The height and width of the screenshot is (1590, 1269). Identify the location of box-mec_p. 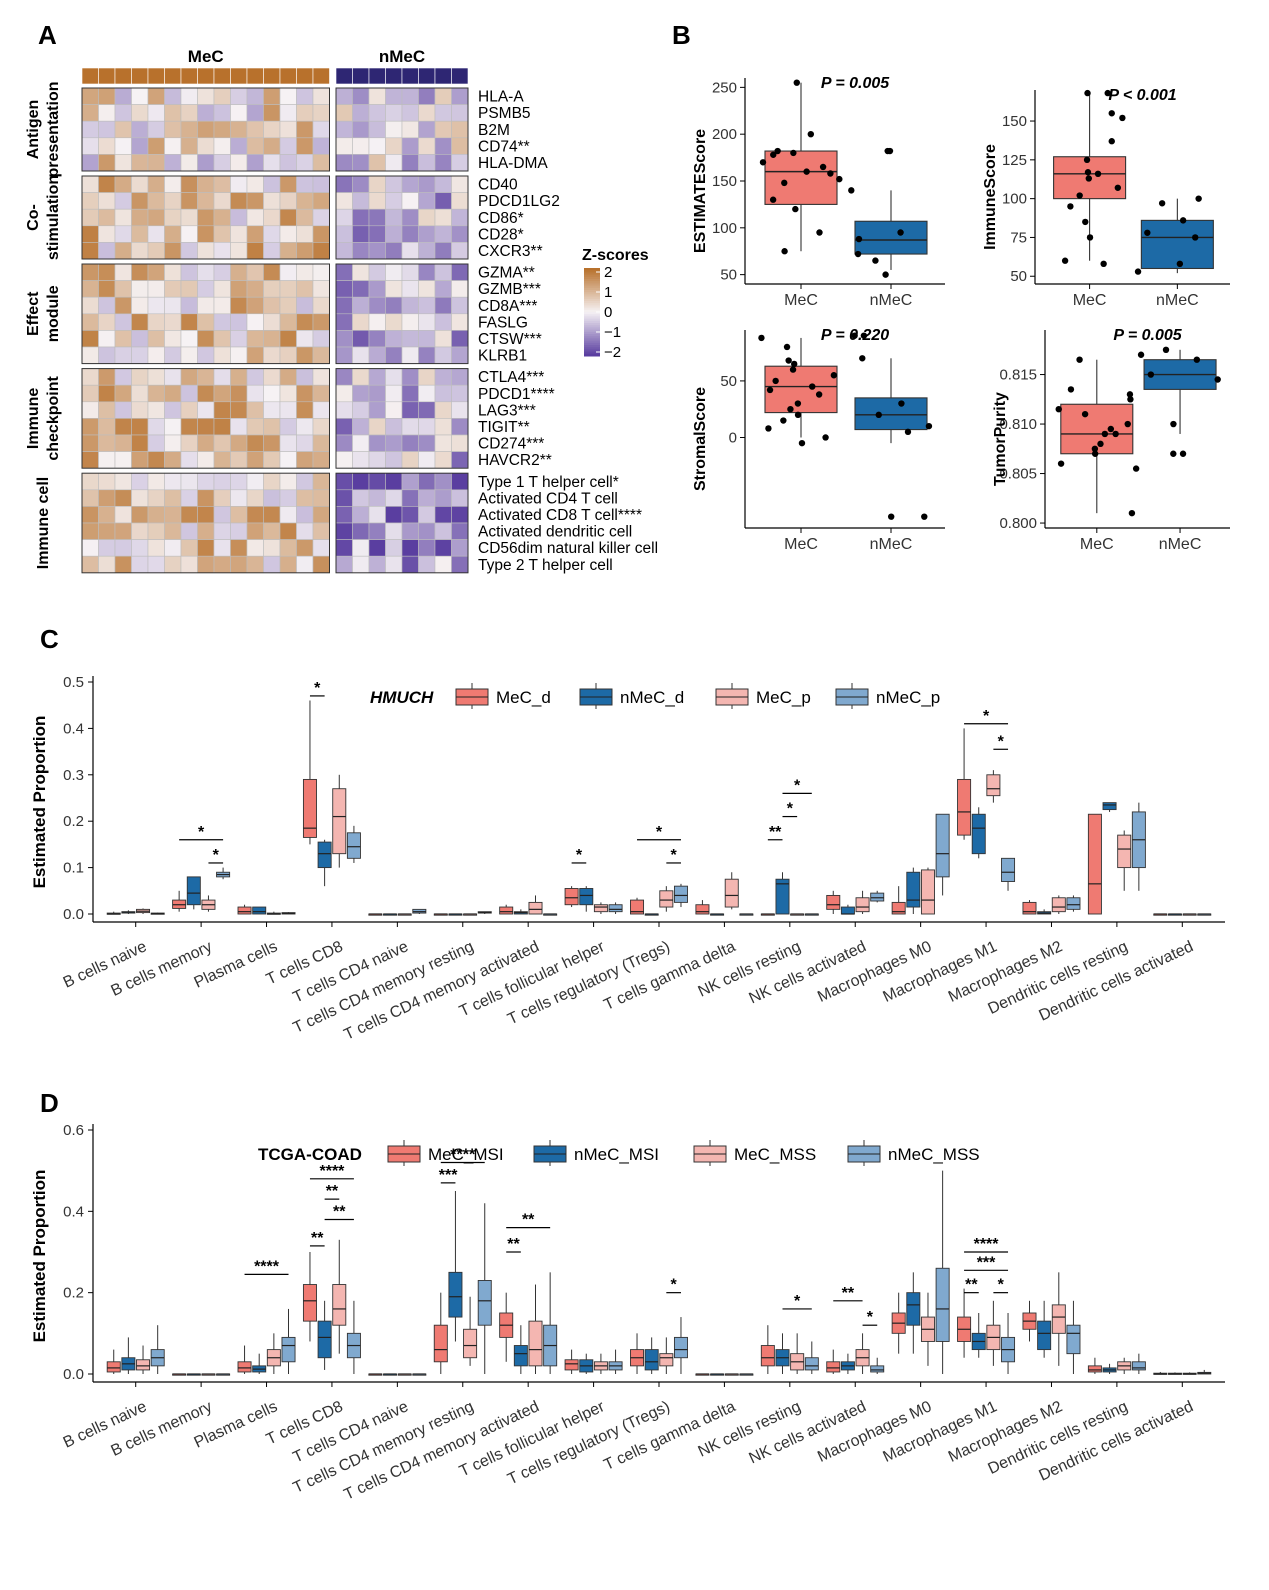
(927, 891).